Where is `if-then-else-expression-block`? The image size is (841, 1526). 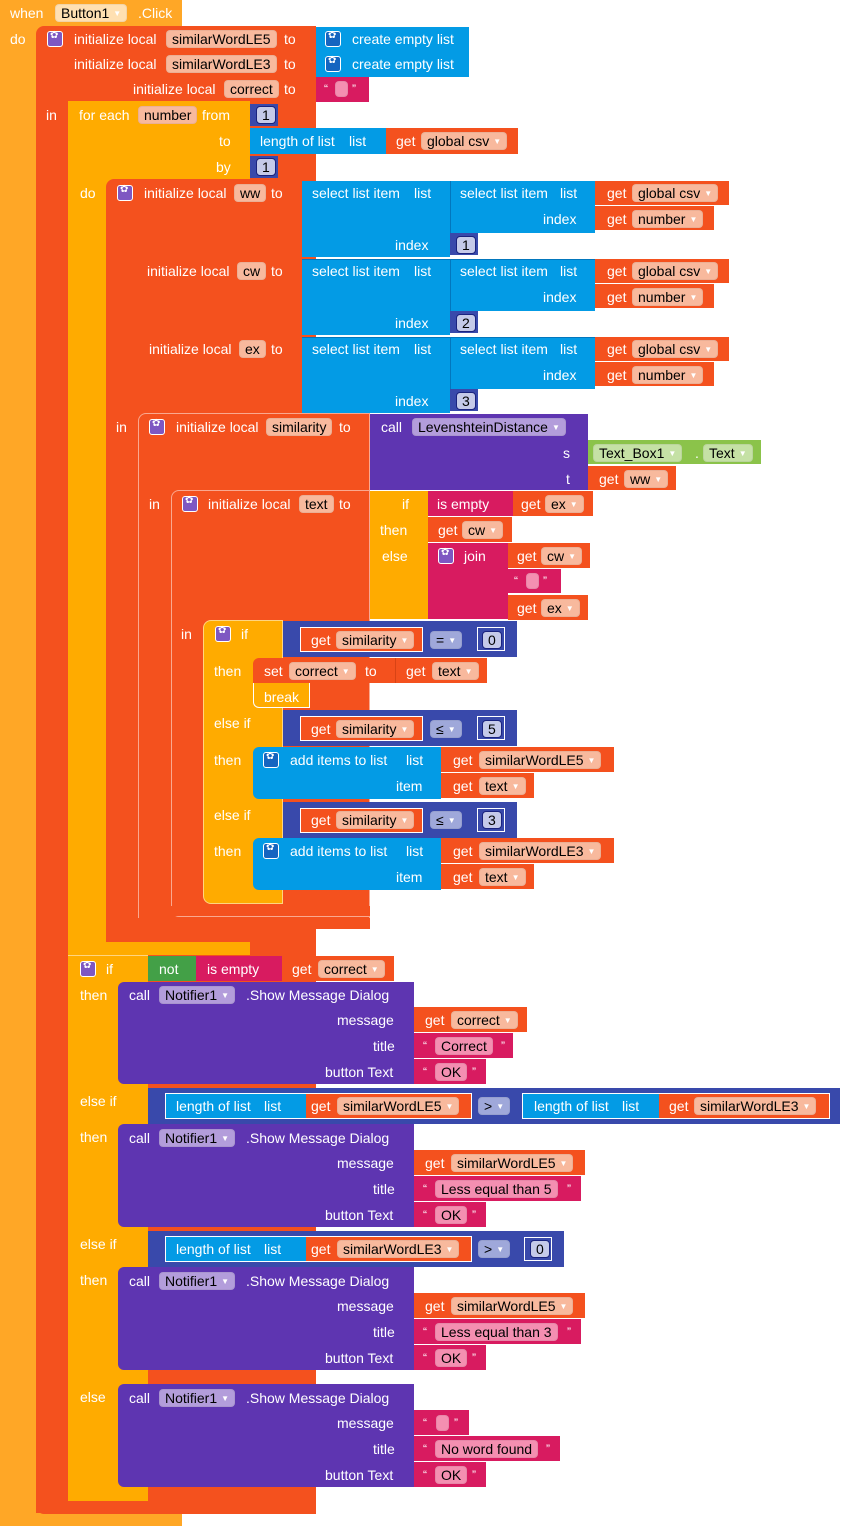
if-then-else-expression-block is located at coordinates (399, 555).